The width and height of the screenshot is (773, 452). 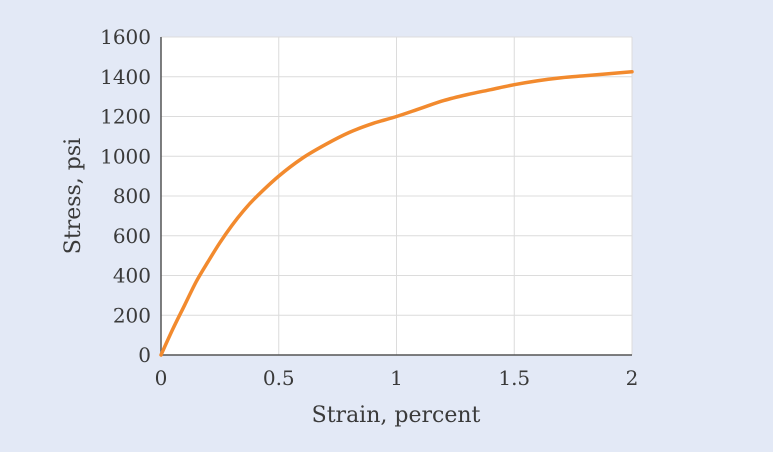 What do you see at coordinates (132, 196) in the screenshot?
I see `y-tick-label: 800` at bounding box center [132, 196].